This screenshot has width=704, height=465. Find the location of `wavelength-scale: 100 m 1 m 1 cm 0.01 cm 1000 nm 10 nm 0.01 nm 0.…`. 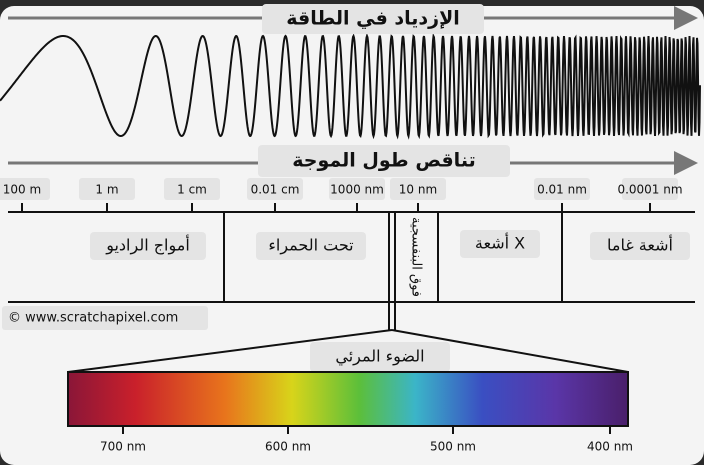

wavelength-scale: 100 m 1 m 1 cm 0.01 cm 1000 nm 10 nm 0.01 nm 0.… is located at coordinates (341, 195).